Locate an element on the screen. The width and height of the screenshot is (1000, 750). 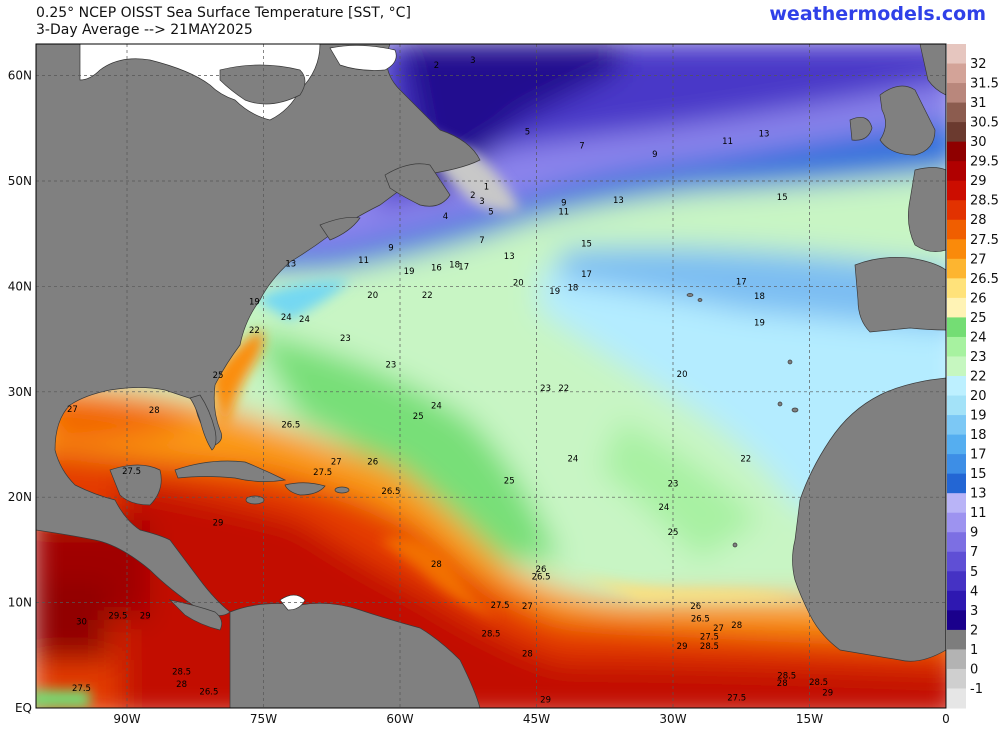
colorbar-level-label: 5 is located at coordinates (974, 572).